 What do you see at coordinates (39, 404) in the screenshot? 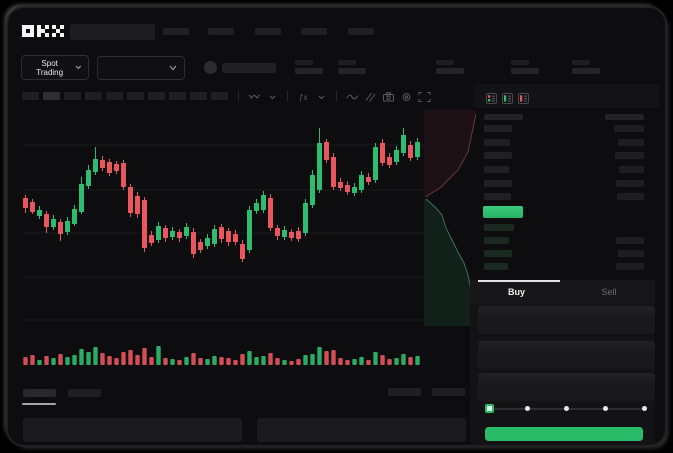
I see `bottom-tab-indicator` at bounding box center [39, 404].